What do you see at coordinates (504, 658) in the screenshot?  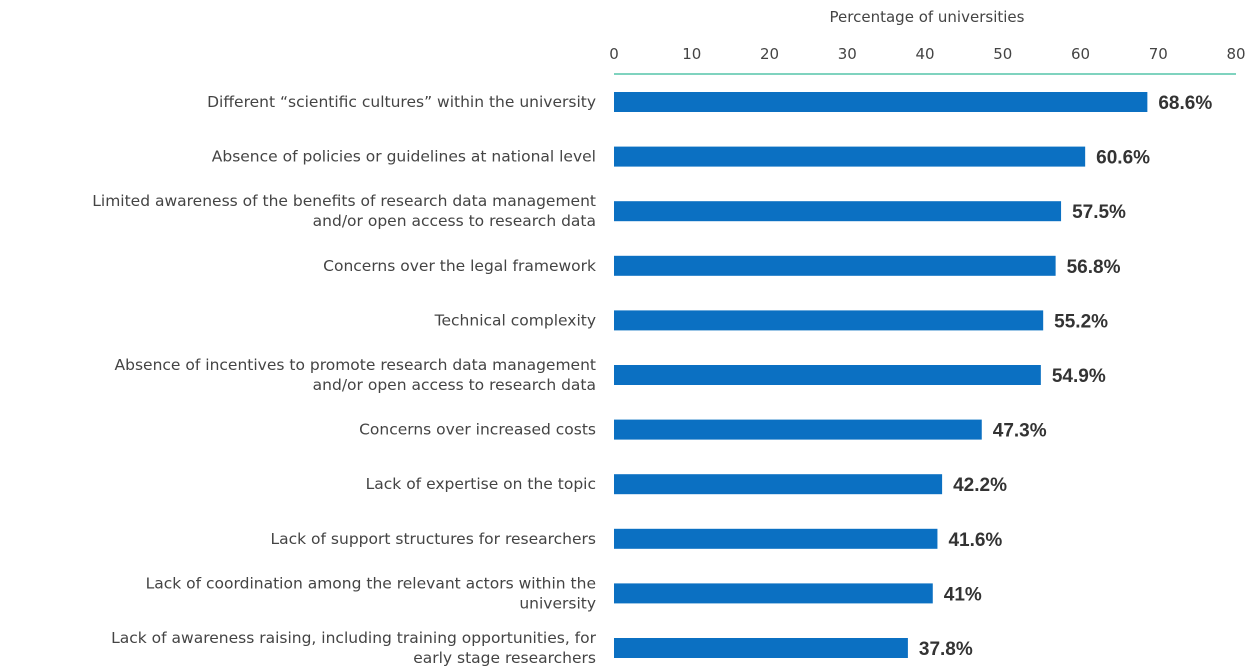 I see `category-label: early stage researchers` at bounding box center [504, 658].